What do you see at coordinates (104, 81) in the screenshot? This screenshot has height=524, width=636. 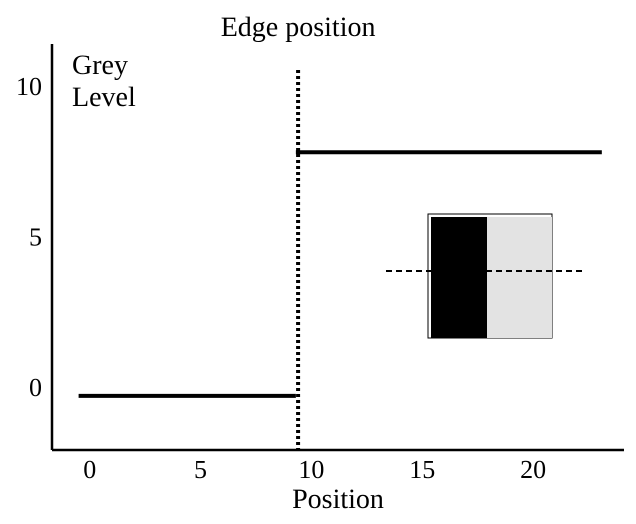 I see `y-axis-title: Grey Level` at bounding box center [104, 81].